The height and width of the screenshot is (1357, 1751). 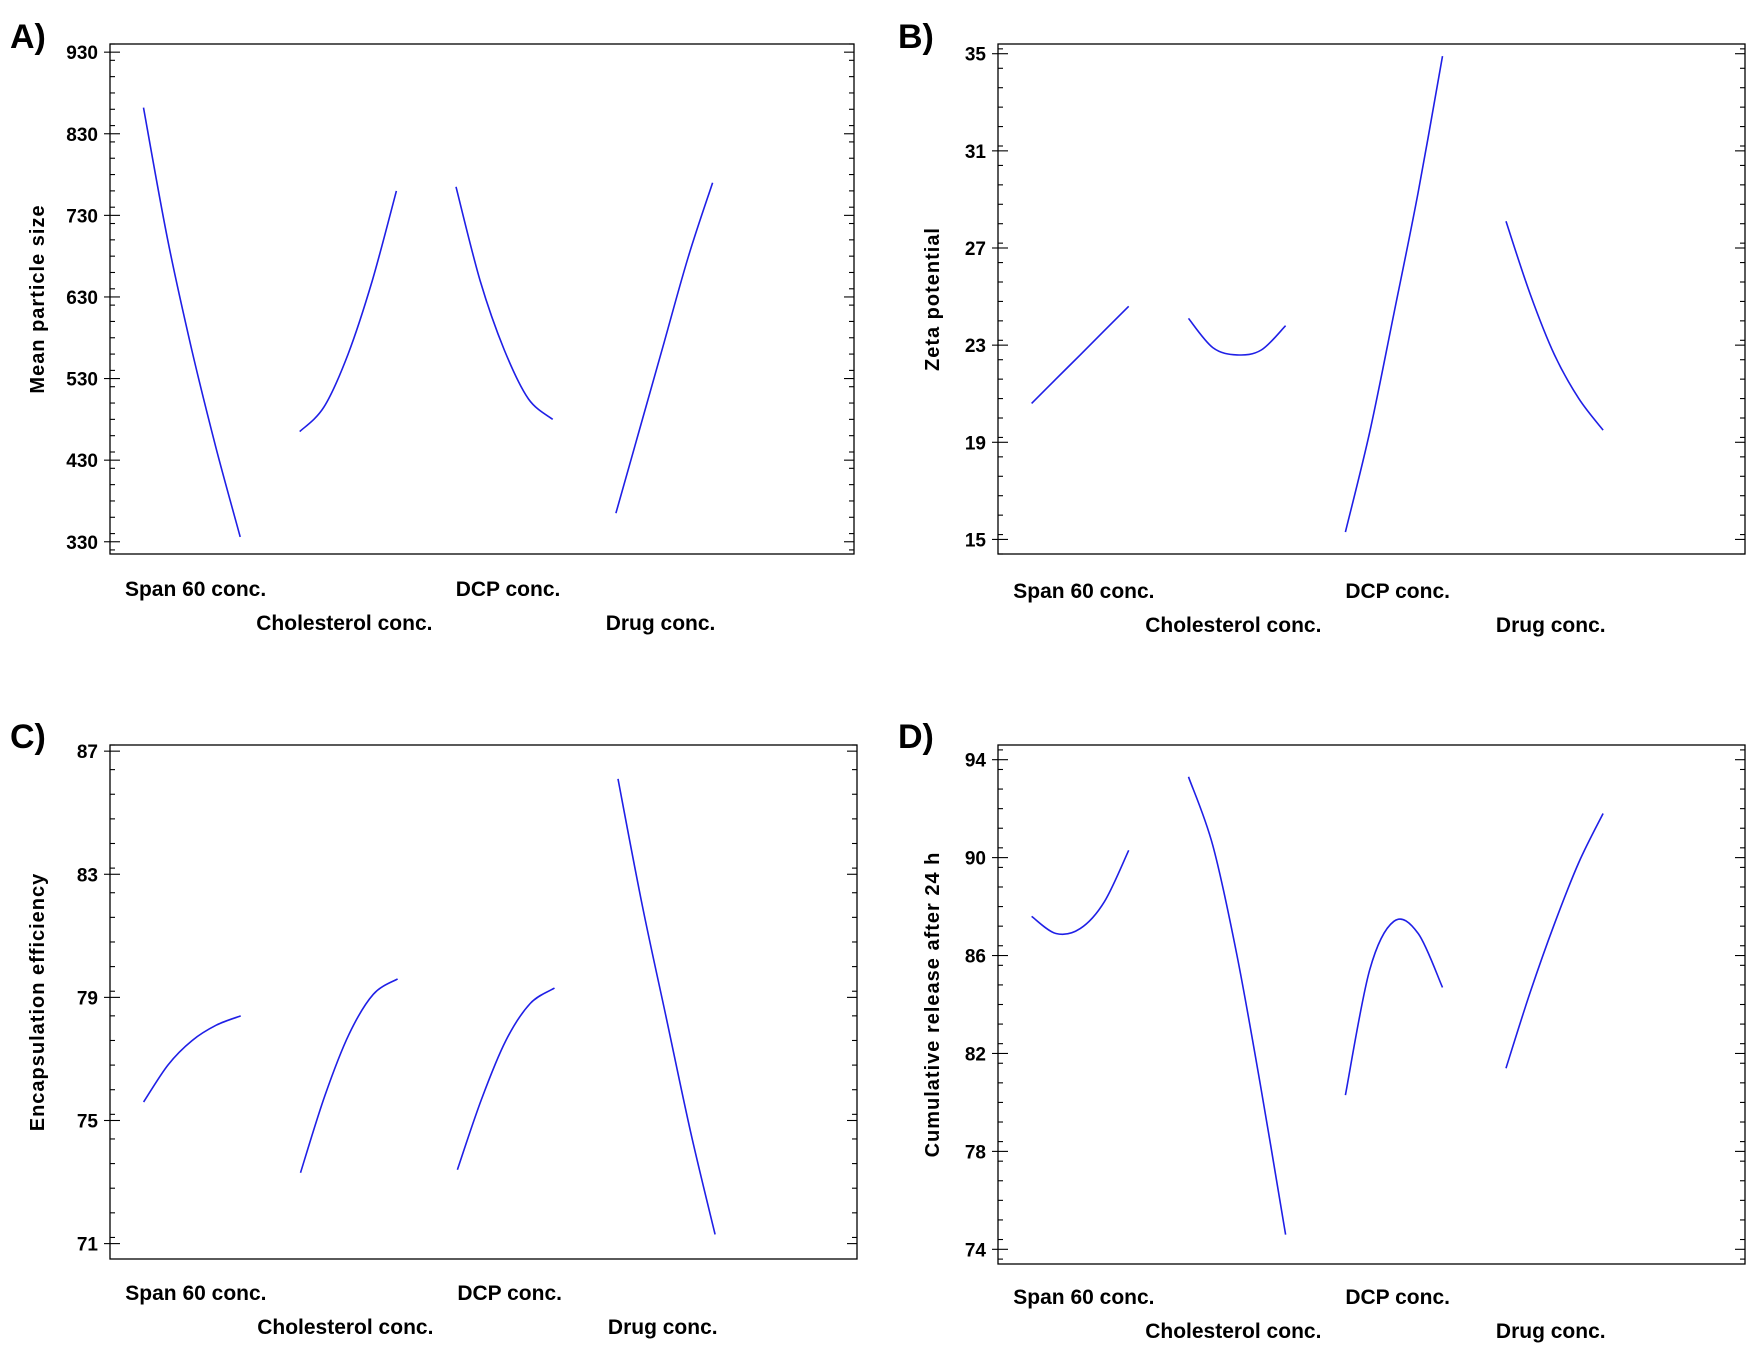 I want to click on panel-label: A), so click(x=28, y=37).